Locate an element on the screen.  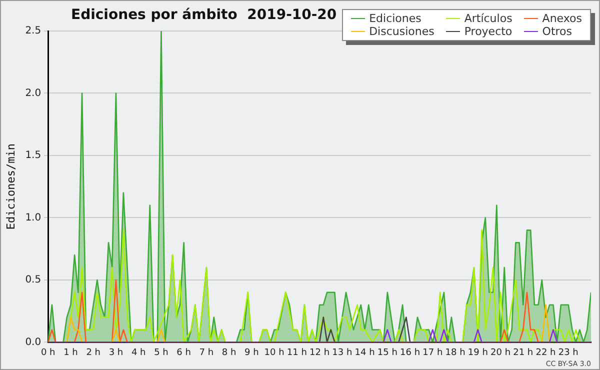
x-tick-label: 11 h is located at coordinates (296, 353).